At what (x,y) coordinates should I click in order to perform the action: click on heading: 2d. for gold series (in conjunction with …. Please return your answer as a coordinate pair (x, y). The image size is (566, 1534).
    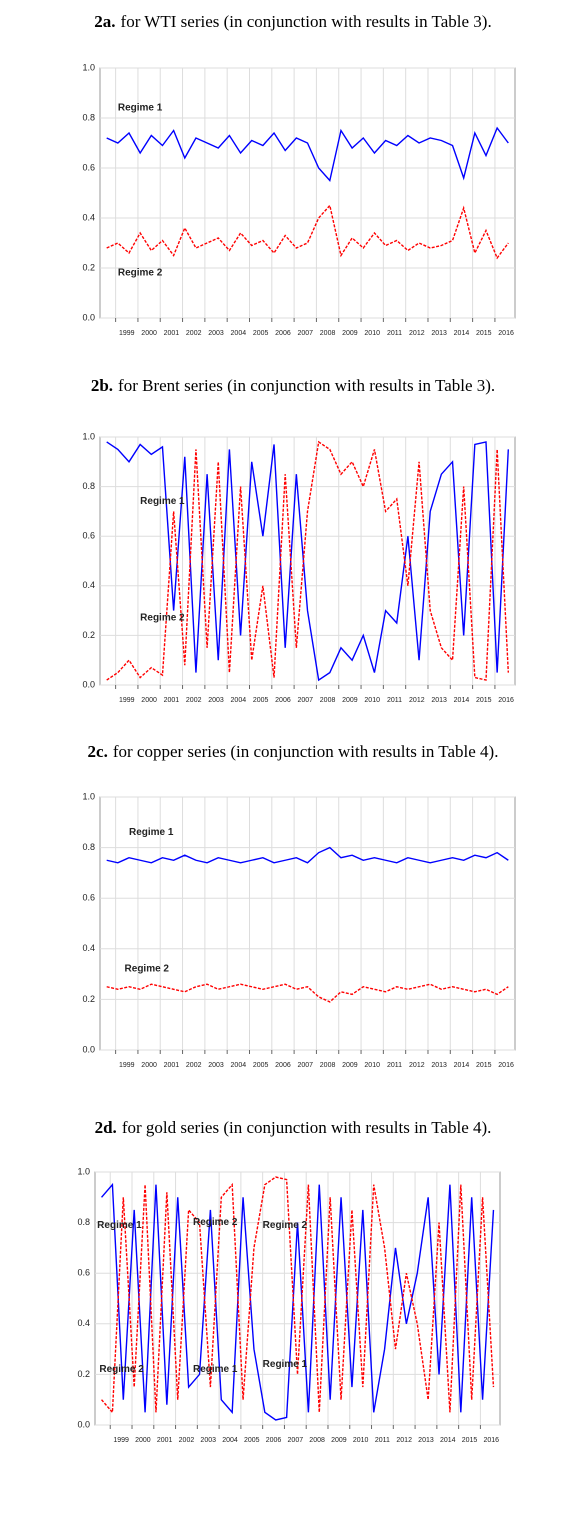
    Looking at the image, I should click on (293, 1127).